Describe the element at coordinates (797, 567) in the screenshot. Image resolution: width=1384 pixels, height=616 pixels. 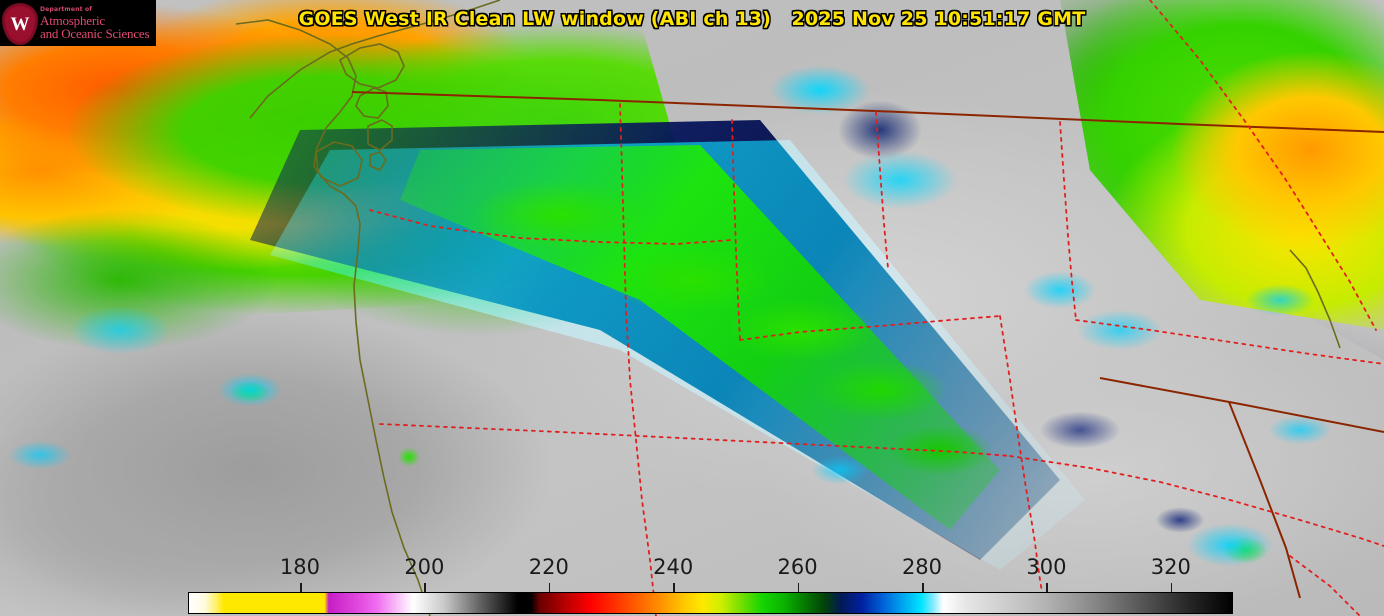
I see `colorbar-tick-label-260: 260` at that location.